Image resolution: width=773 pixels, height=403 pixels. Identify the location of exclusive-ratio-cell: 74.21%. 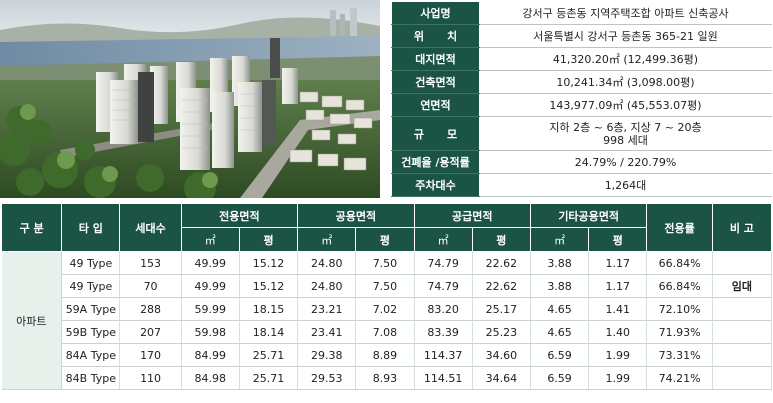
(679, 378).